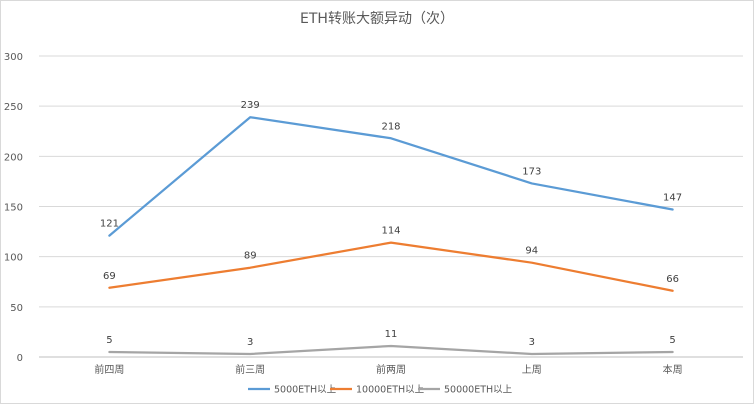  What do you see at coordinates (377, 19) in the screenshot?
I see `chart-title: ETH转账大额异动（次）` at bounding box center [377, 19].